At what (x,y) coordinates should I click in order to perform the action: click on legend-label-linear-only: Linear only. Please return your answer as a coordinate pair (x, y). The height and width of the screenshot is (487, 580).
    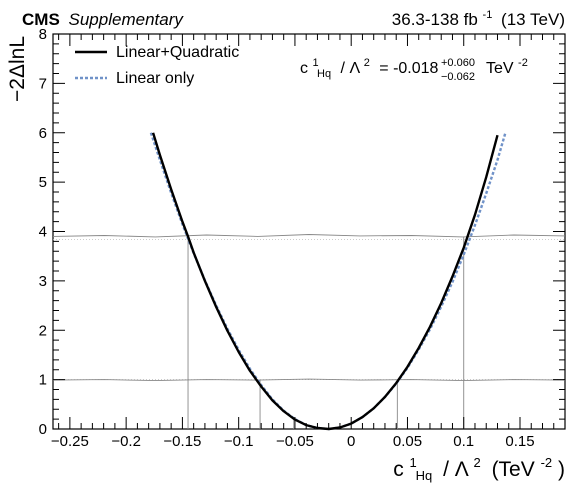
    Looking at the image, I should click on (155, 78).